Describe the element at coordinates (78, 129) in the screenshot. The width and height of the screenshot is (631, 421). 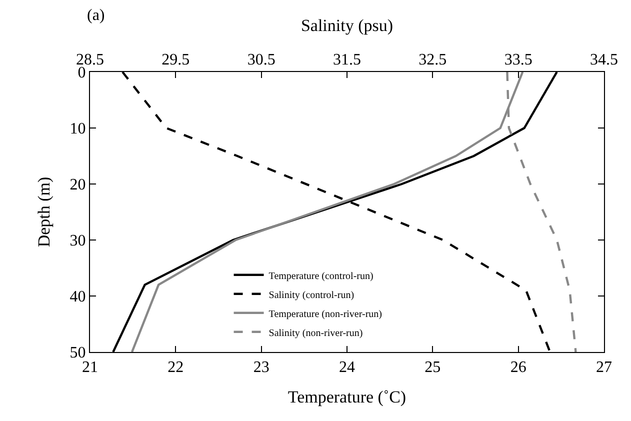
I see `y-tick-label: 10` at that location.